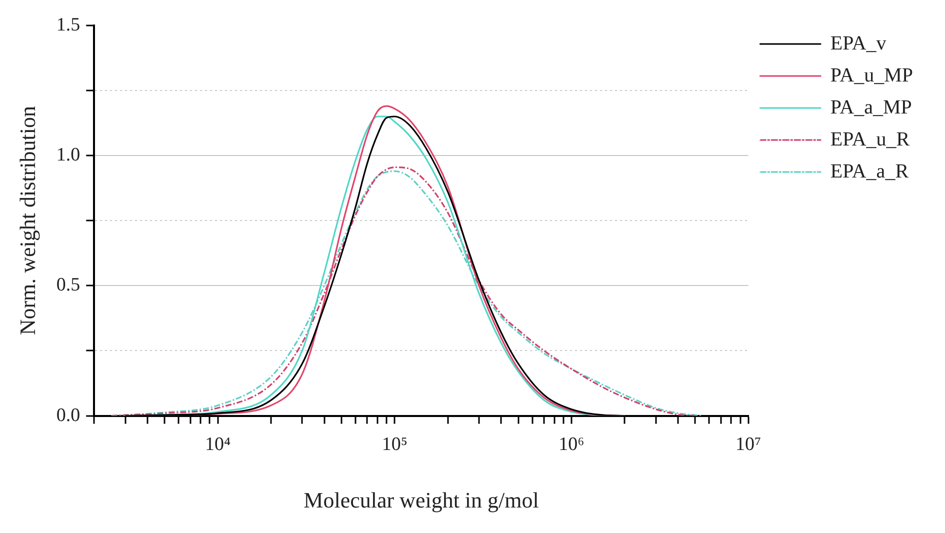 The width and height of the screenshot is (945, 533). What do you see at coordinates (571, 445) in the screenshot?
I see `x-tick-label: 10⁶` at bounding box center [571, 445].